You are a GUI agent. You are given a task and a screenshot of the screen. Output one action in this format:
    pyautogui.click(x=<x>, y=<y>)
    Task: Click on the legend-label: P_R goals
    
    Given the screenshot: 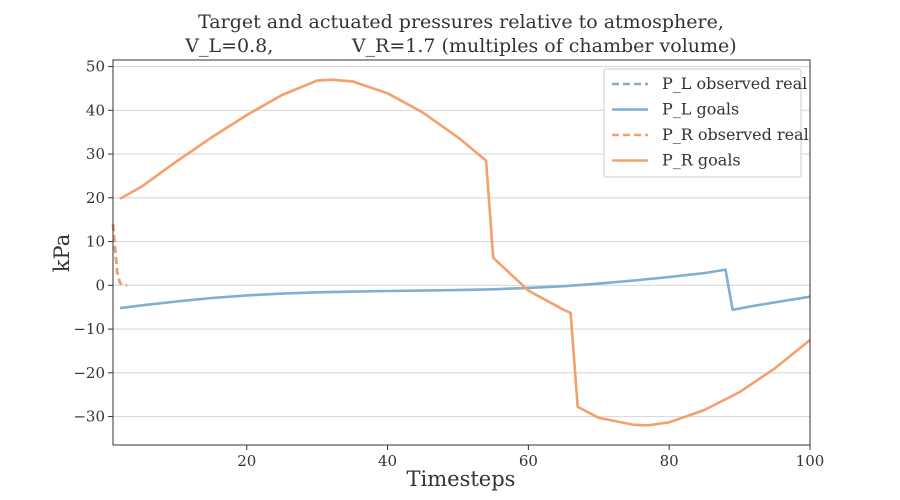 What is the action you would take?
    pyautogui.click(x=701, y=160)
    